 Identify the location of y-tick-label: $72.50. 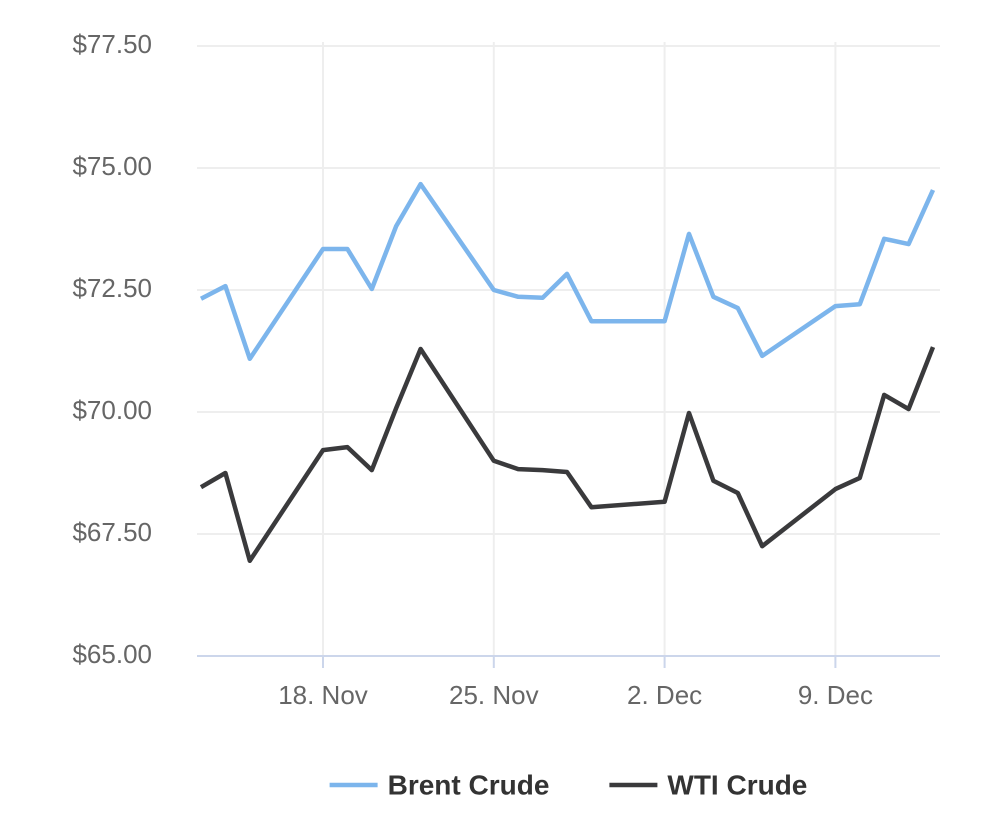
(112, 288).